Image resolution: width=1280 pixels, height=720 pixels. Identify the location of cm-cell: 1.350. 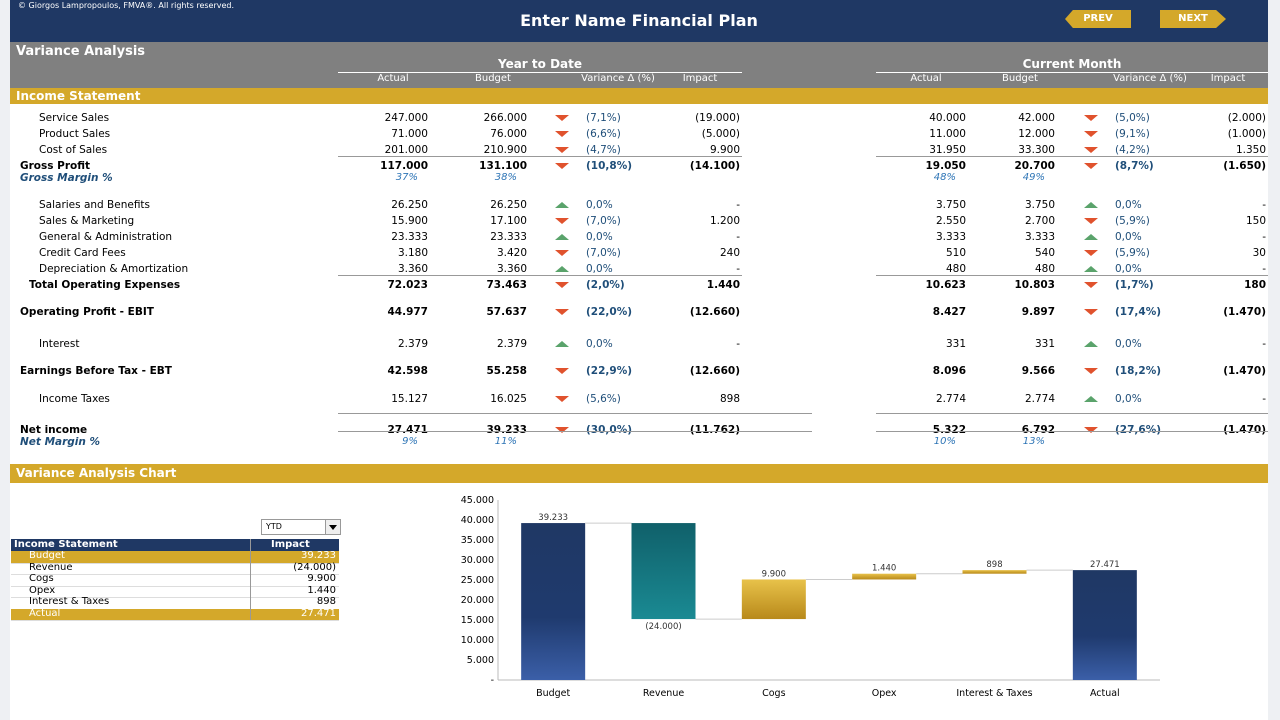
(1250, 150).